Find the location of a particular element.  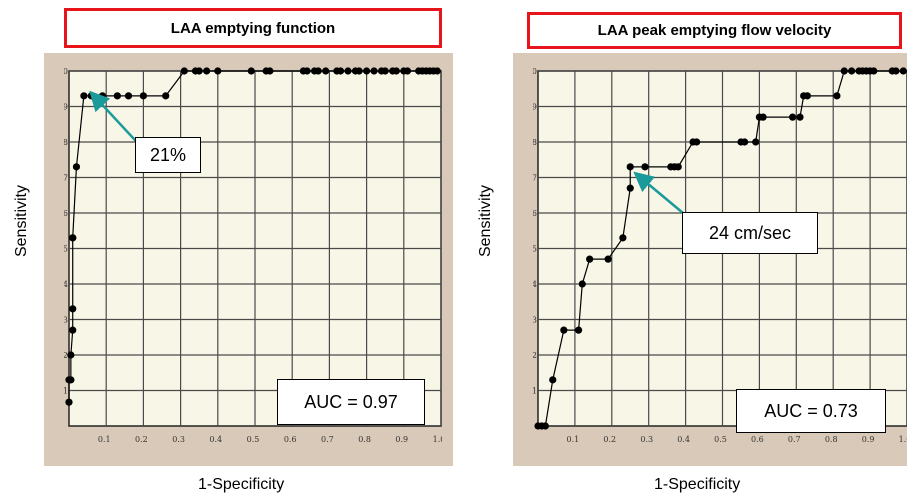

chart-2-auc-label: AUC = 0.73 is located at coordinates (811, 411).